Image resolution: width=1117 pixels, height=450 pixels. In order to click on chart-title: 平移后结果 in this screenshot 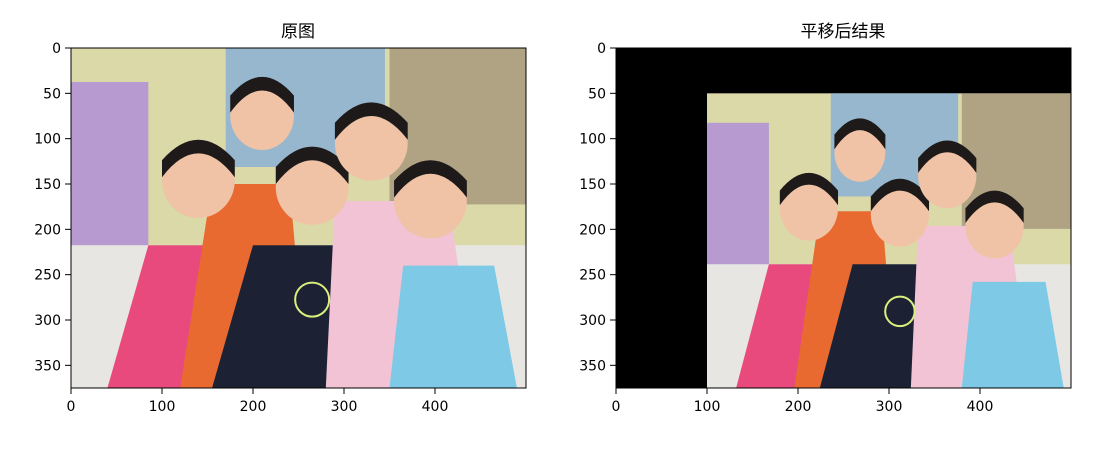, I will do `click(843, 32)`.